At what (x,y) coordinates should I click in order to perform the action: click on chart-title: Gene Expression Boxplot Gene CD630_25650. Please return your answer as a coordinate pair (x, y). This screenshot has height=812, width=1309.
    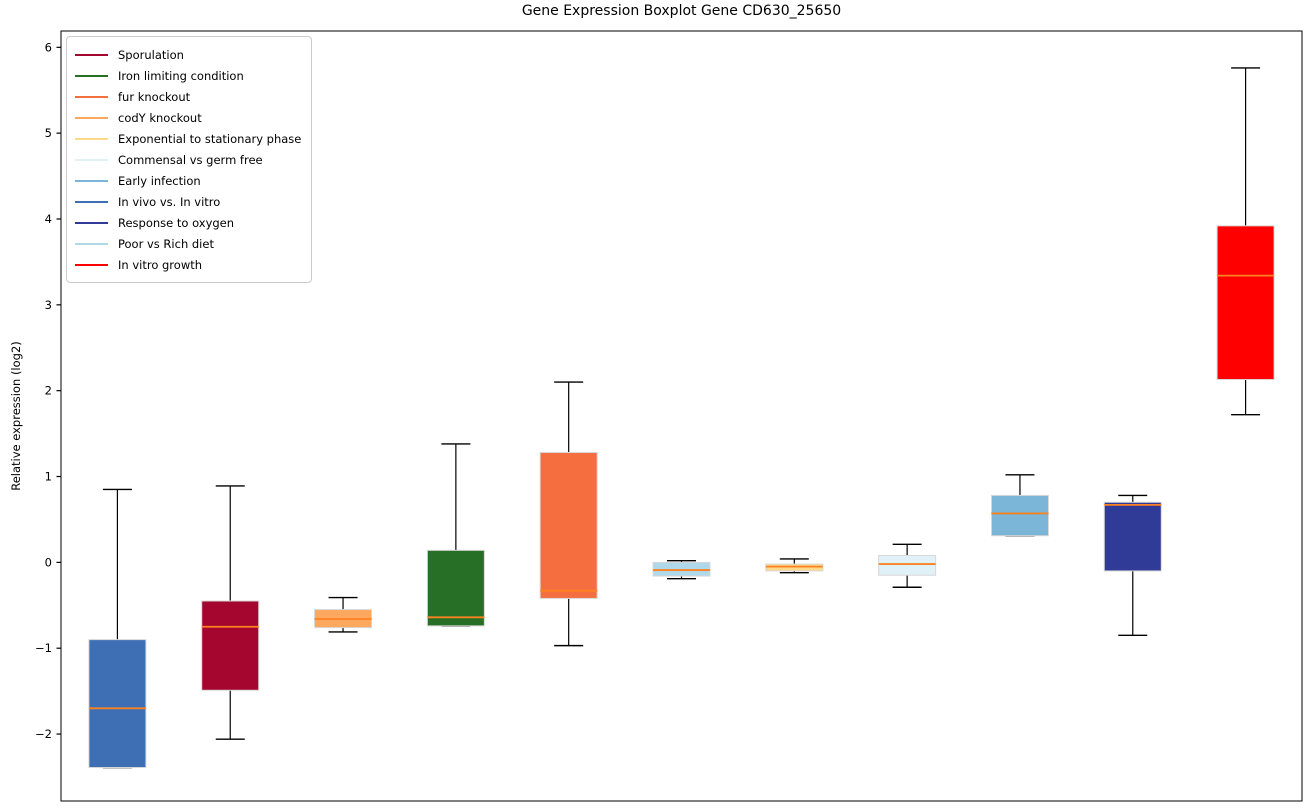
    Looking at the image, I should click on (681, 11).